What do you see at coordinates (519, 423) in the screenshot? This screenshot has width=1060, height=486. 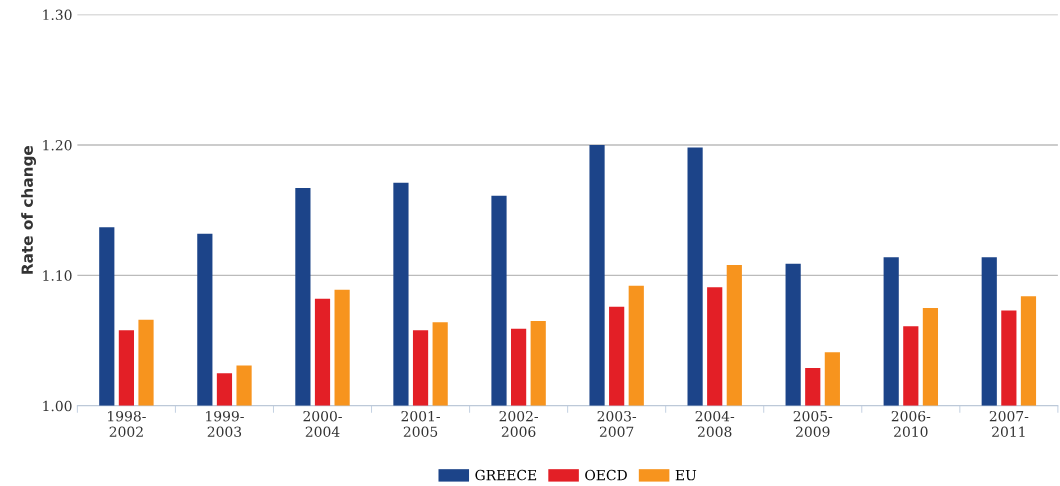 I see `x-tick-label: 2002- 2006` at bounding box center [519, 423].